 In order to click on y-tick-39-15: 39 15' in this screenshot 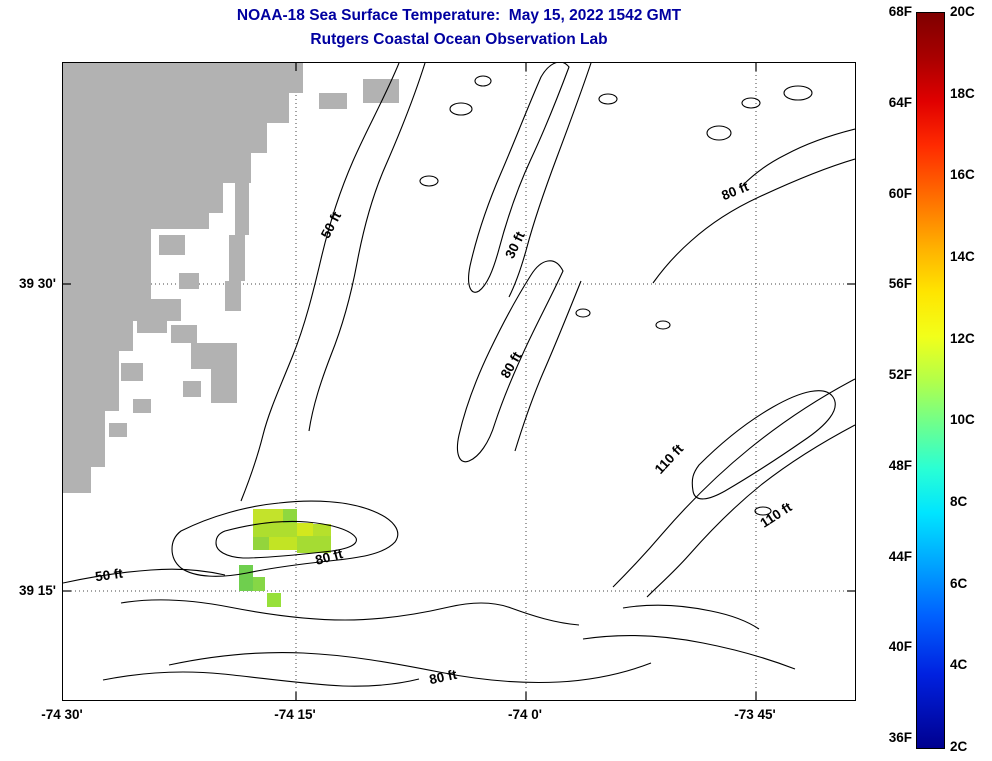, I will do `click(37, 590)`.